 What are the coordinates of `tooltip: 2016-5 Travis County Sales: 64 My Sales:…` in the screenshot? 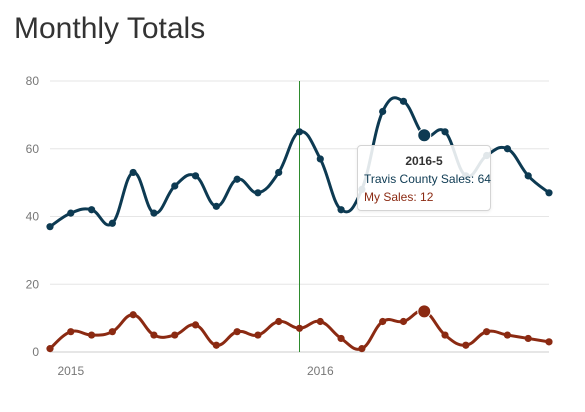 It's located at (424, 178).